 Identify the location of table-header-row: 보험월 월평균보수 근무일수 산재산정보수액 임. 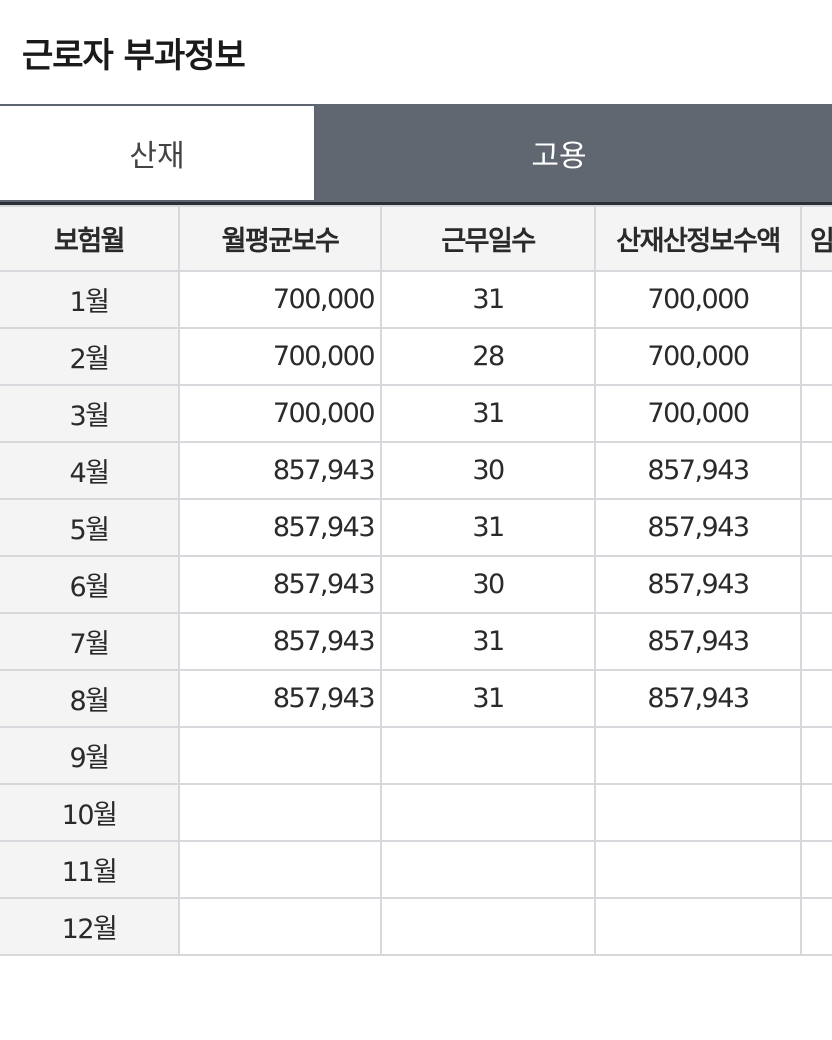
(416, 238).